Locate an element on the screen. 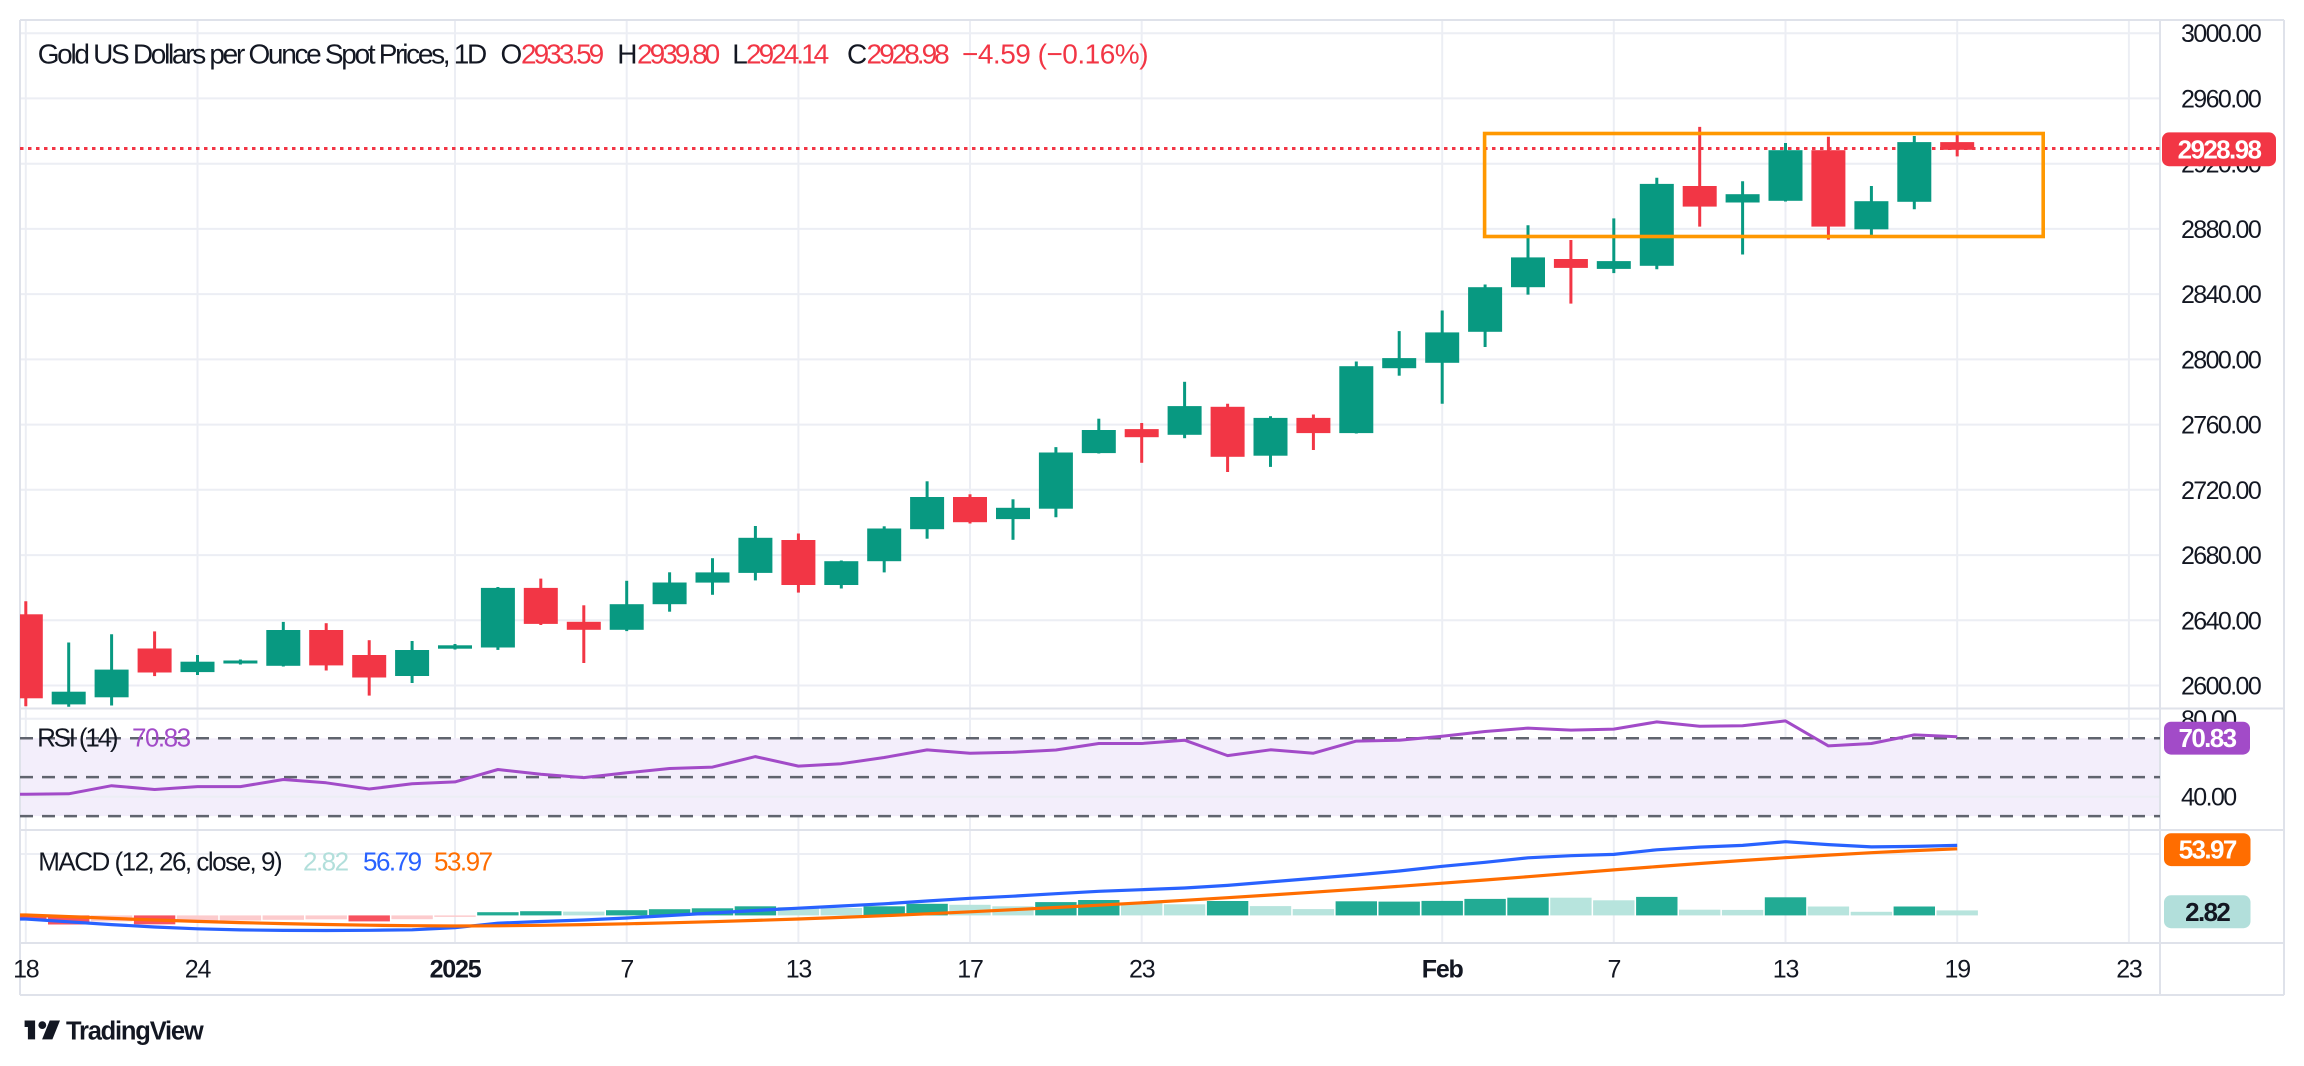  svg-text: H is located at coordinates (626, 53).